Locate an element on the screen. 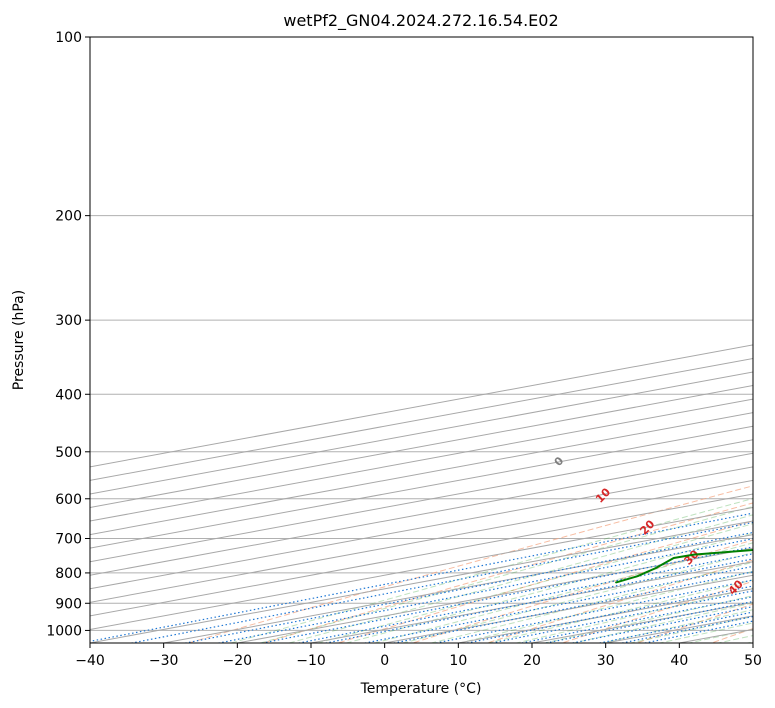 The image size is (775, 708). y-tick-label: 100 is located at coordinates (68, 38).